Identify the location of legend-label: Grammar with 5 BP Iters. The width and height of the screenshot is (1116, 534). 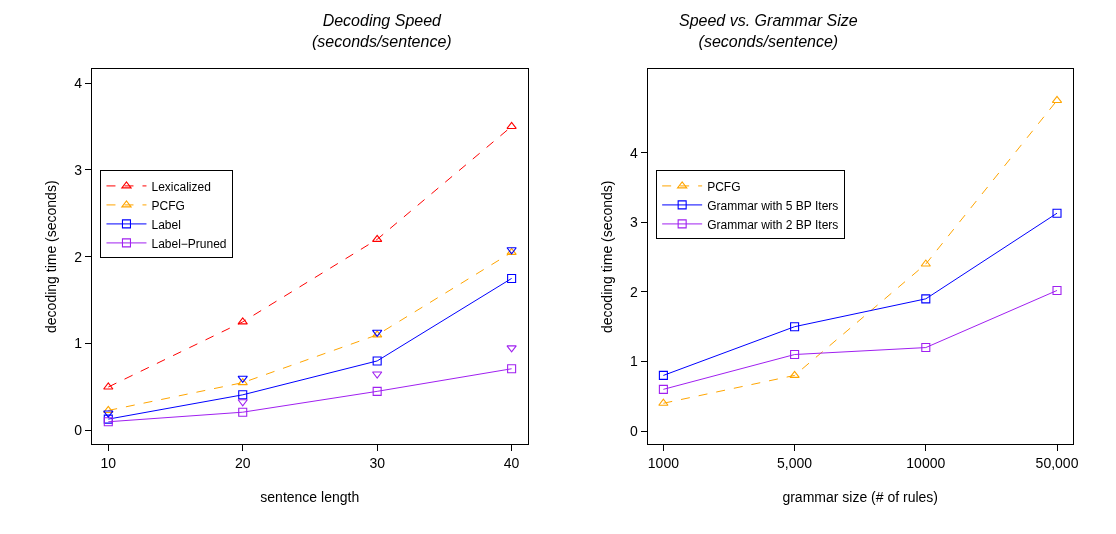
(773, 205).